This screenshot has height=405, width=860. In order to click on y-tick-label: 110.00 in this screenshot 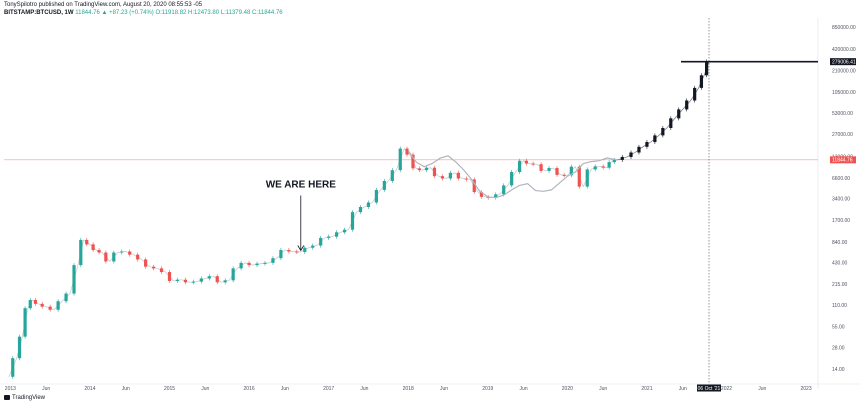, I will do `click(839, 306)`.